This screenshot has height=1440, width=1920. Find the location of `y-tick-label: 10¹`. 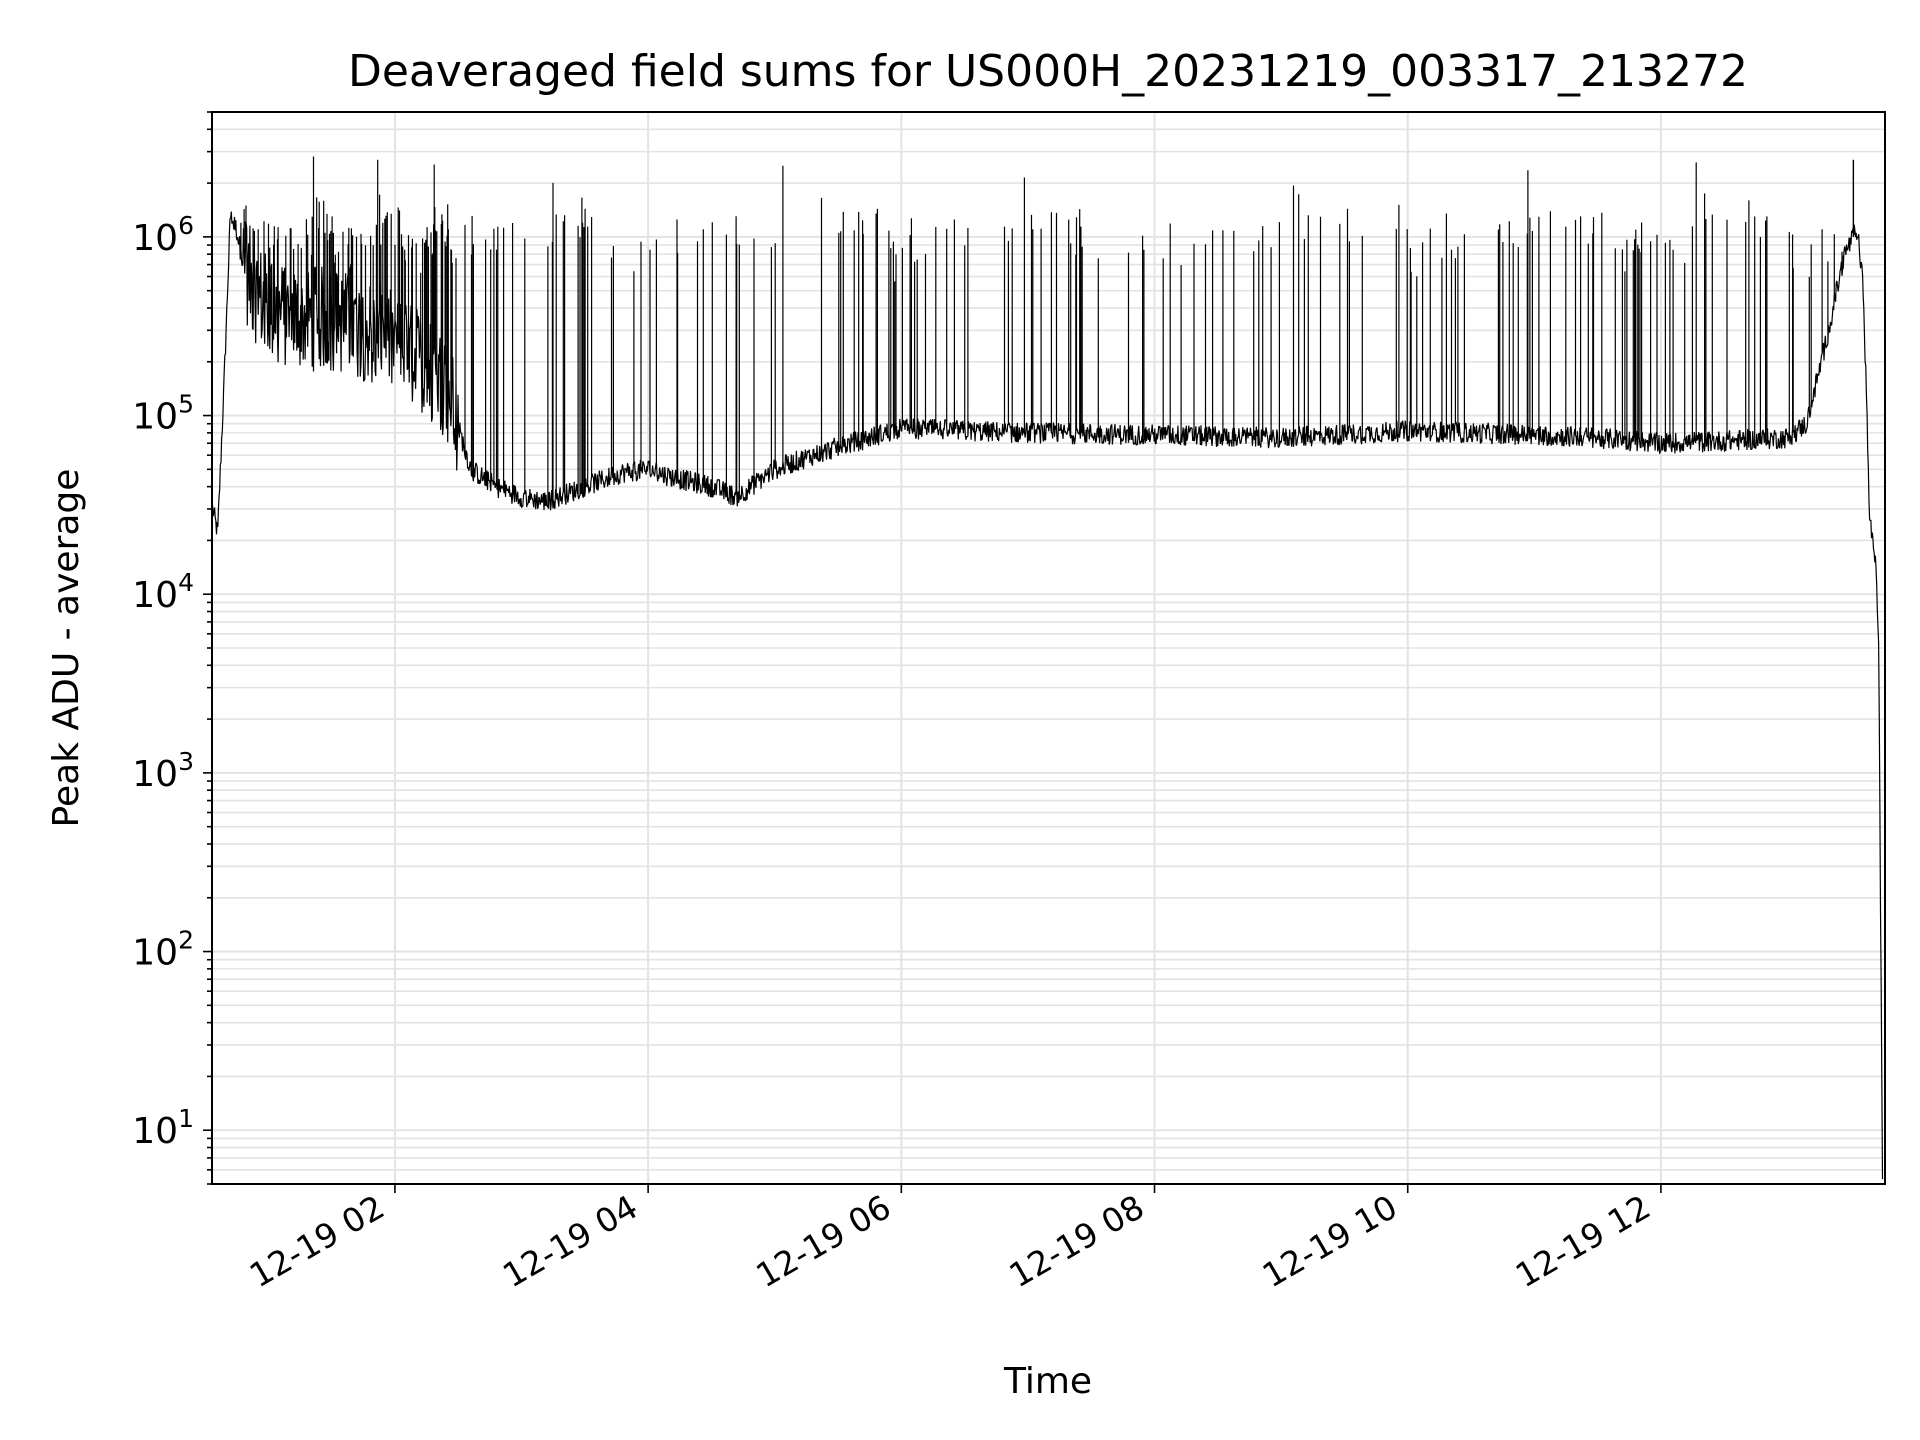

y-tick-label: 10¹ is located at coordinates (163, 1128).